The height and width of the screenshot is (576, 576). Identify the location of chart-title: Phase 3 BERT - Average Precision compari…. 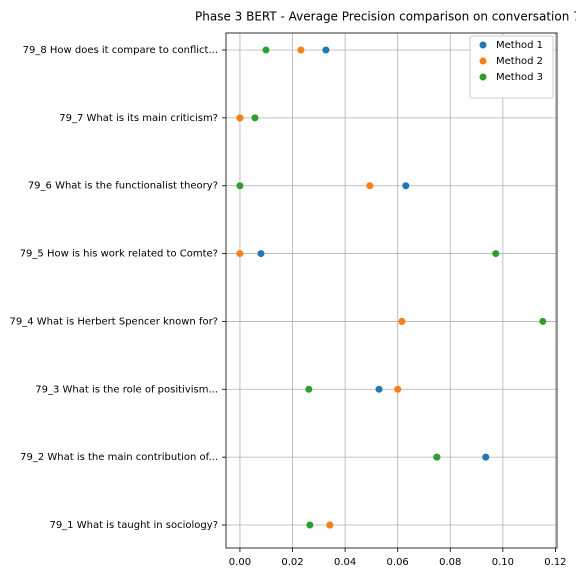
(385, 17).